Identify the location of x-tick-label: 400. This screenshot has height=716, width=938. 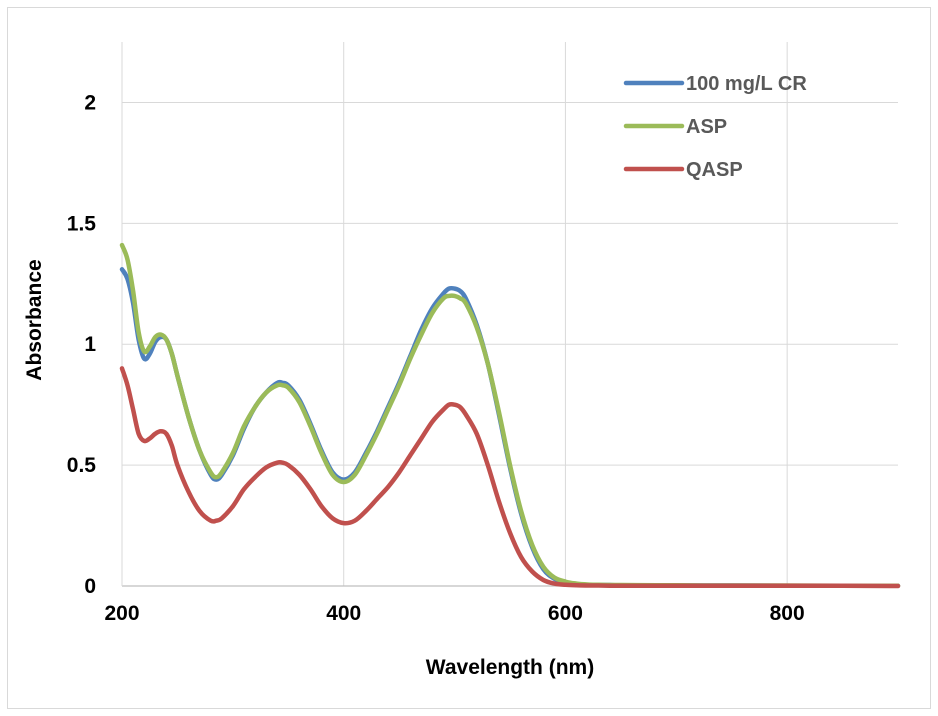
(343, 613).